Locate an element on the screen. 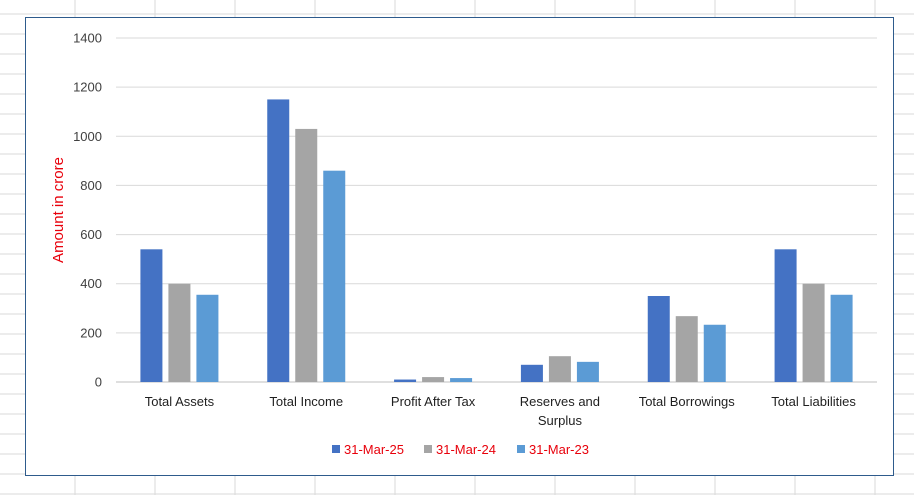  x-category-label: Total Assets is located at coordinates (180, 401).